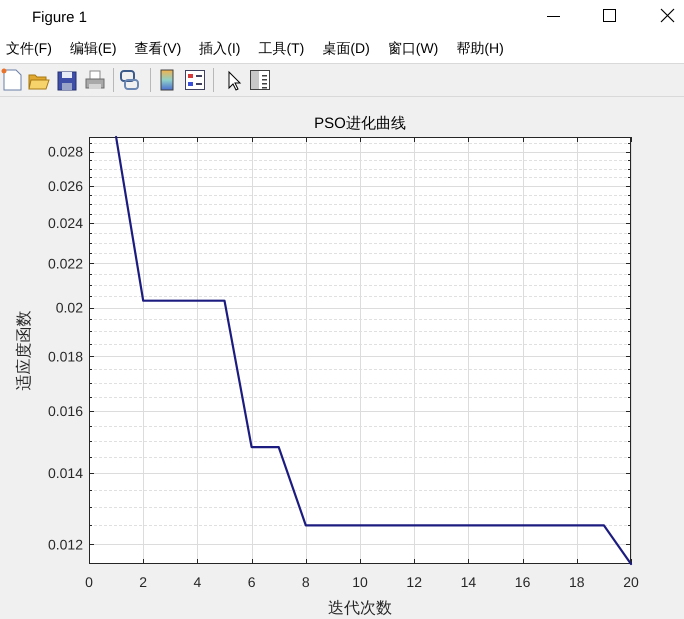 Image resolution: width=684 pixels, height=619 pixels. I want to click on text: 窗口(W), so click(413, 48).